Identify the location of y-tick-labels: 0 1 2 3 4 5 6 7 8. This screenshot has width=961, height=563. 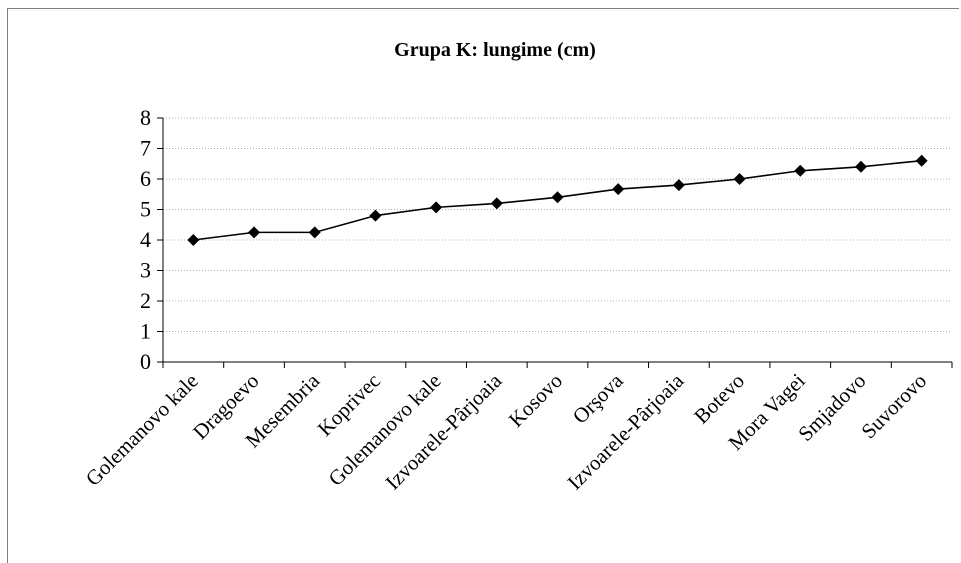
(145, 239).